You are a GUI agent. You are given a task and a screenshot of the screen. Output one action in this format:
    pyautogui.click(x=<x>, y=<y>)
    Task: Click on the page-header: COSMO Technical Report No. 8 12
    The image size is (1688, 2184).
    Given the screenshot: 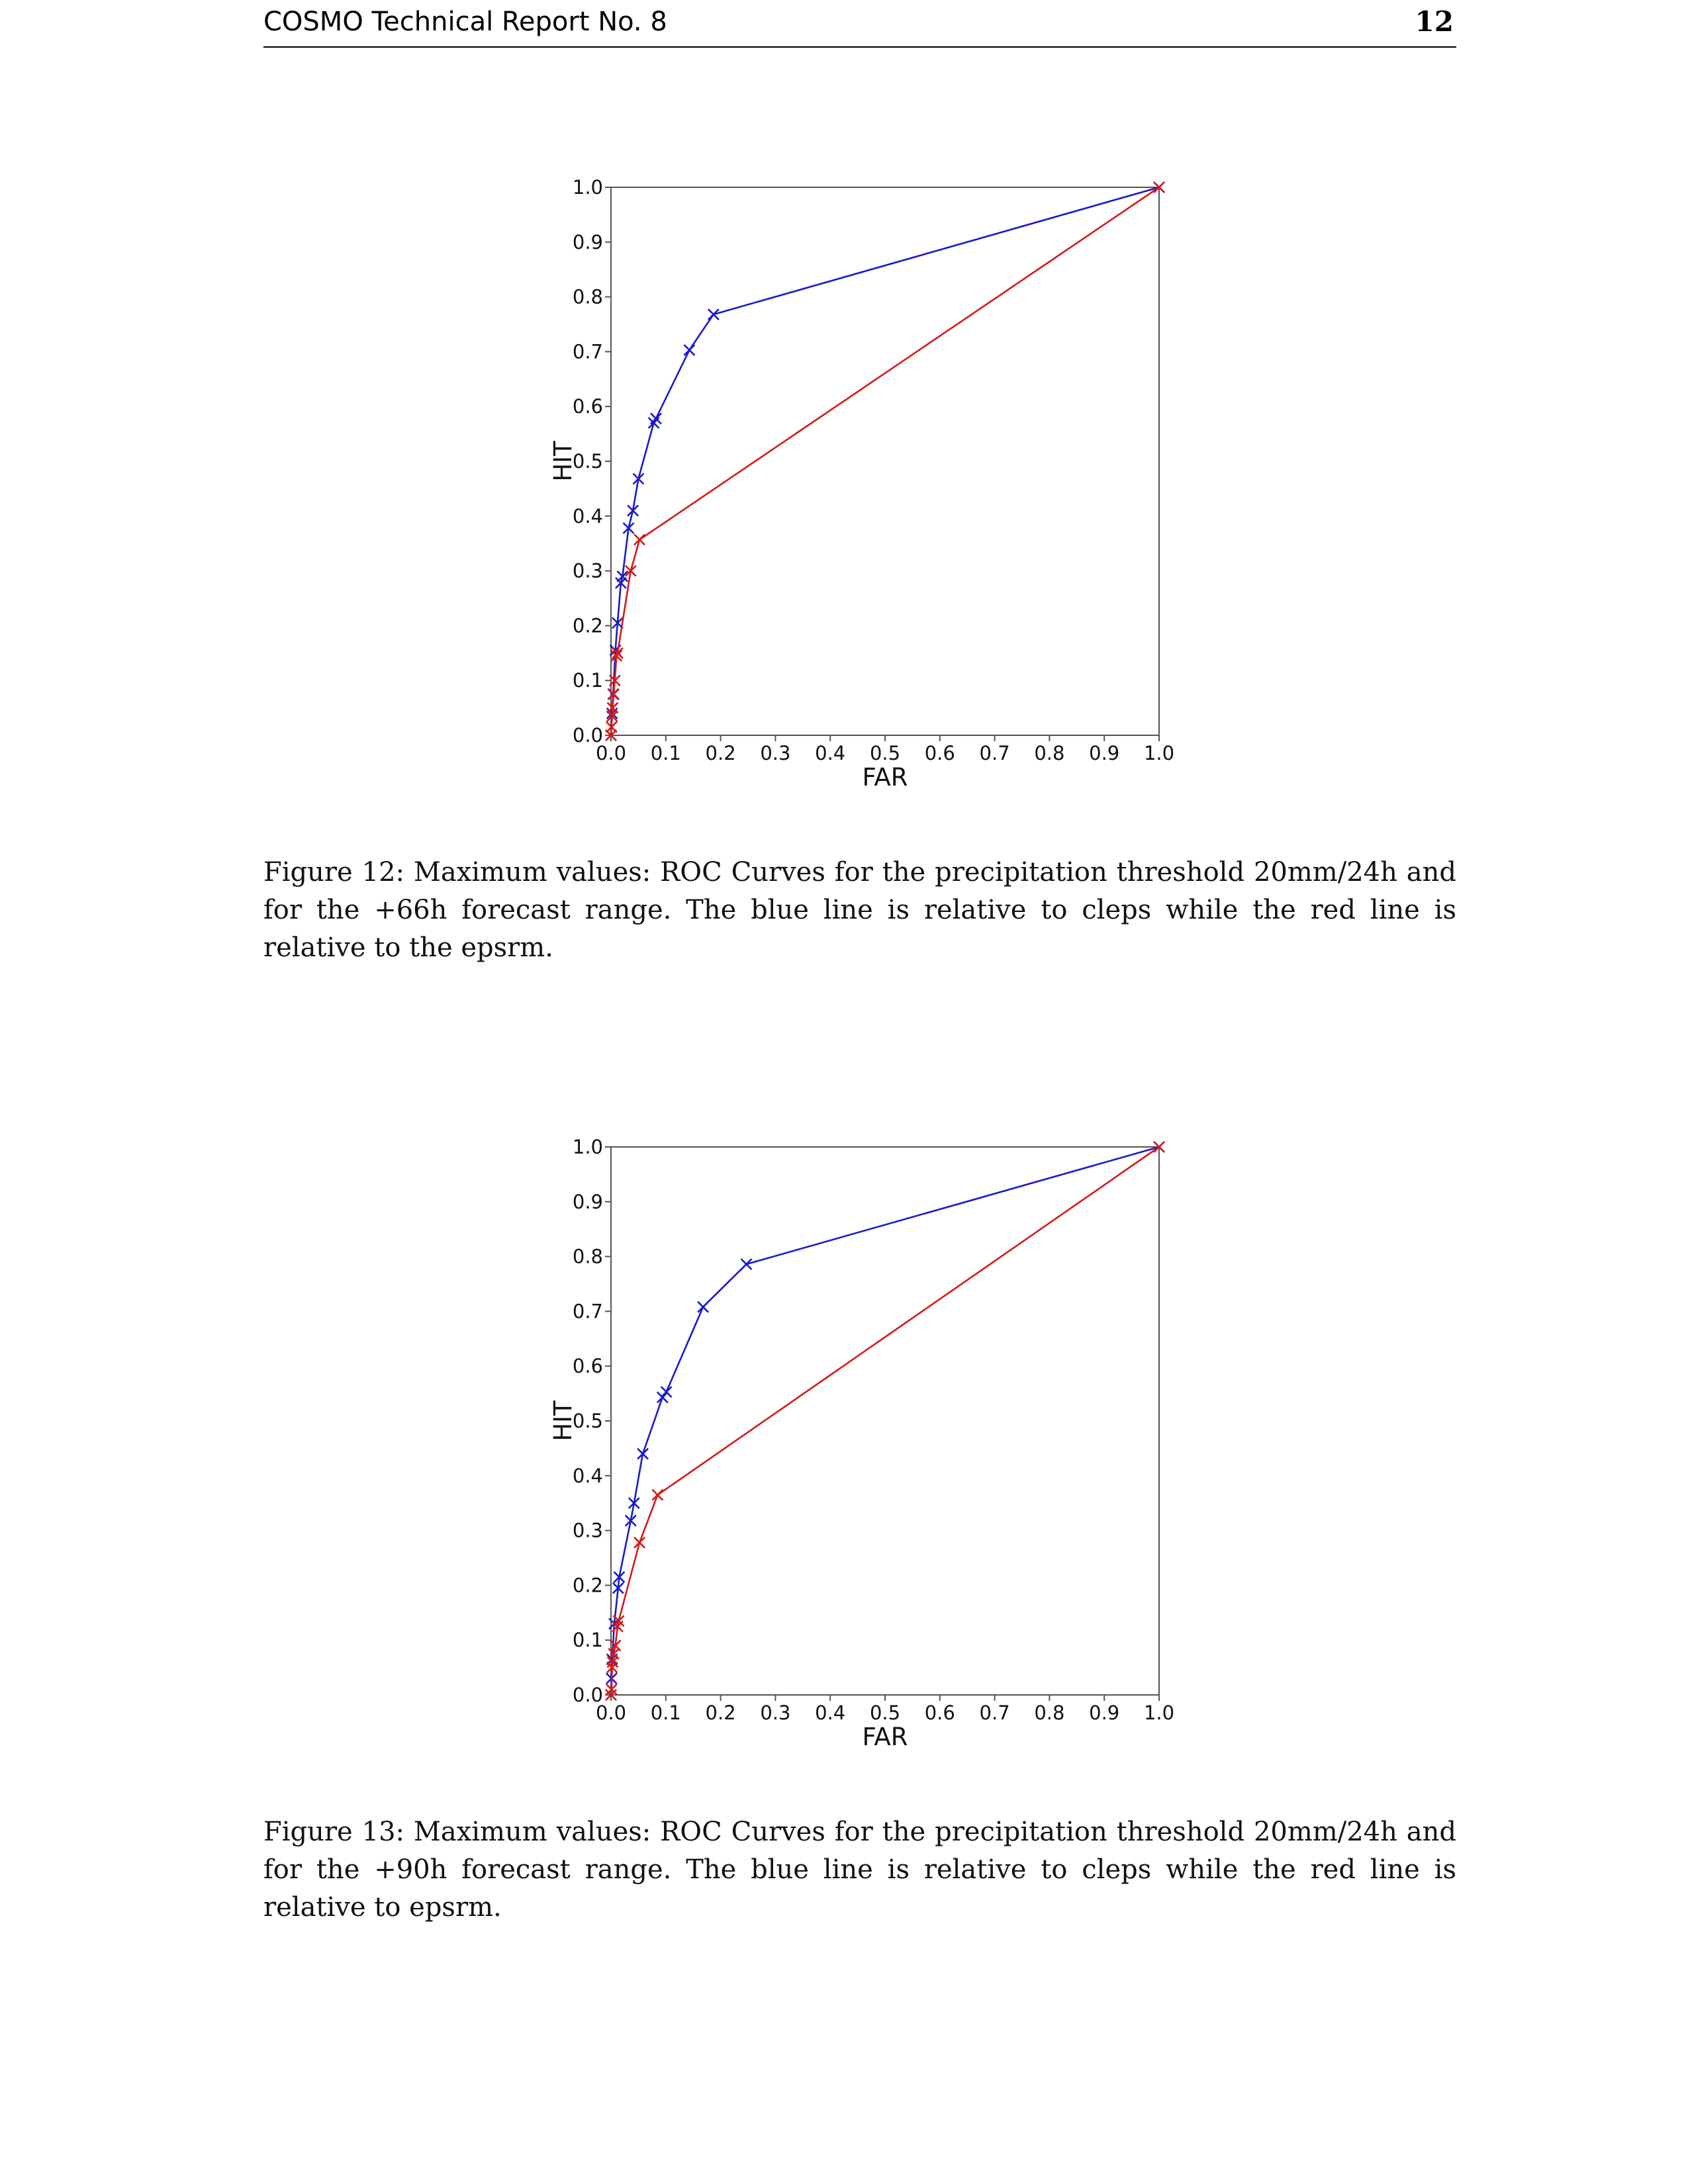 What is the action you would take?
    pyautogui.click(x=859, y=26)
    